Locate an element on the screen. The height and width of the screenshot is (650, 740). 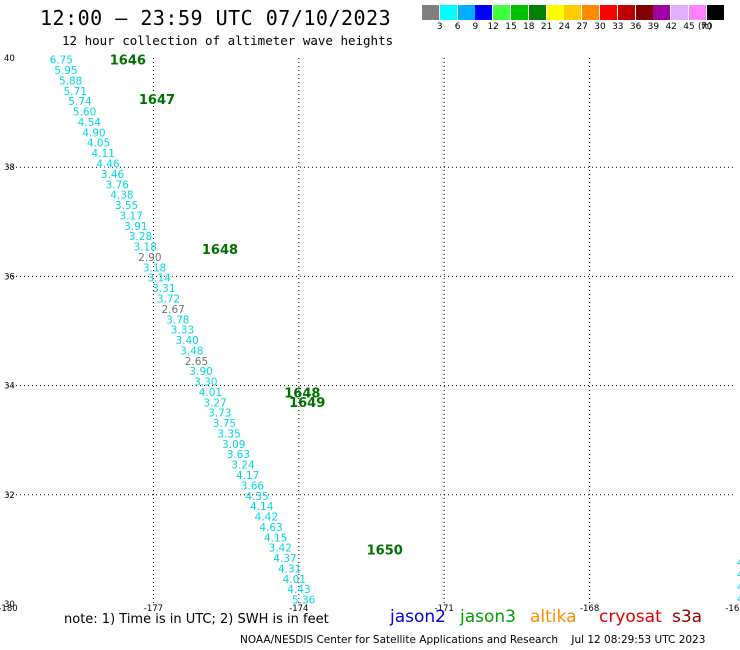
wave-height-value: 5.95 is located at coordinates (65, 71).